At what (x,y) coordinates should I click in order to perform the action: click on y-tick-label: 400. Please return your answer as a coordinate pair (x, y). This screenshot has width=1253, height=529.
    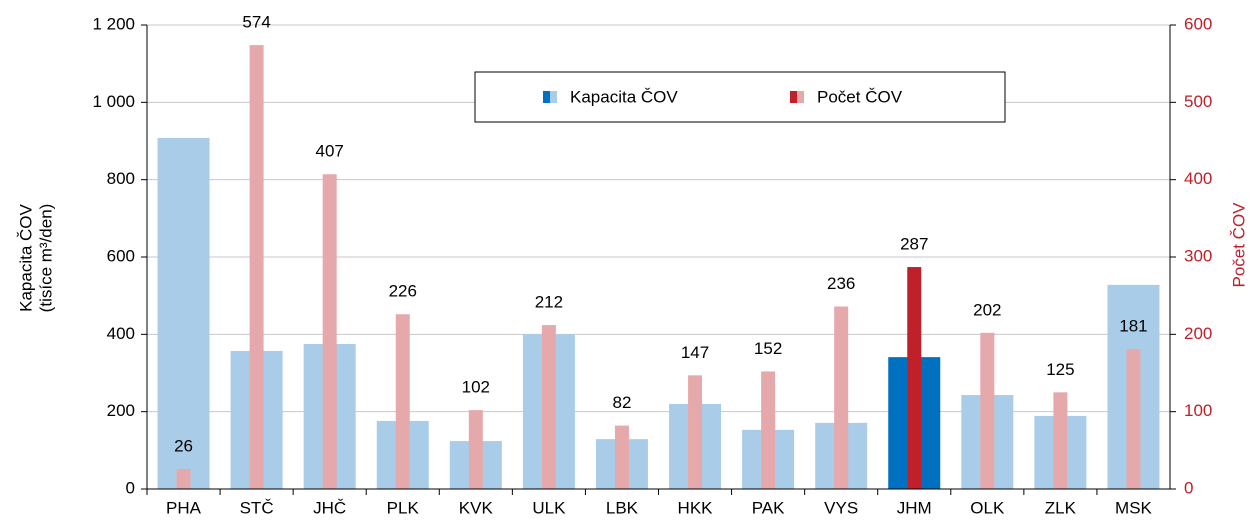
    Looking at the image, I should click on (121, 333).